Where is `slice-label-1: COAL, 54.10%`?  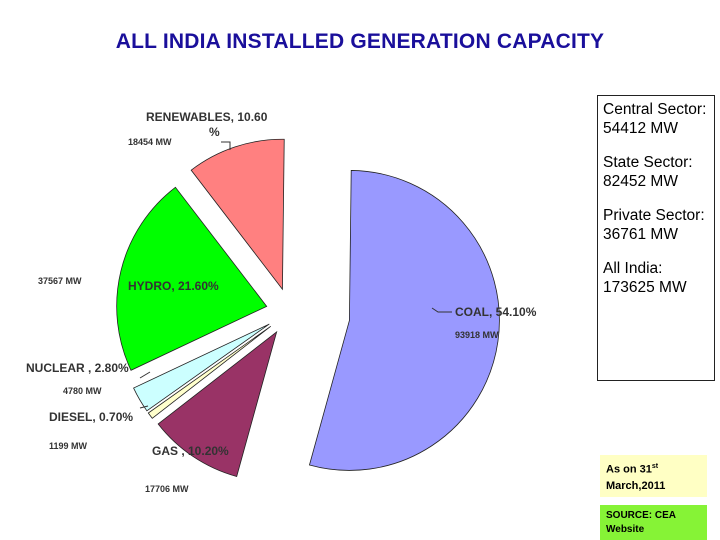 slice-label-1: COAL, 54.10% is located at coordinates (496, 312).